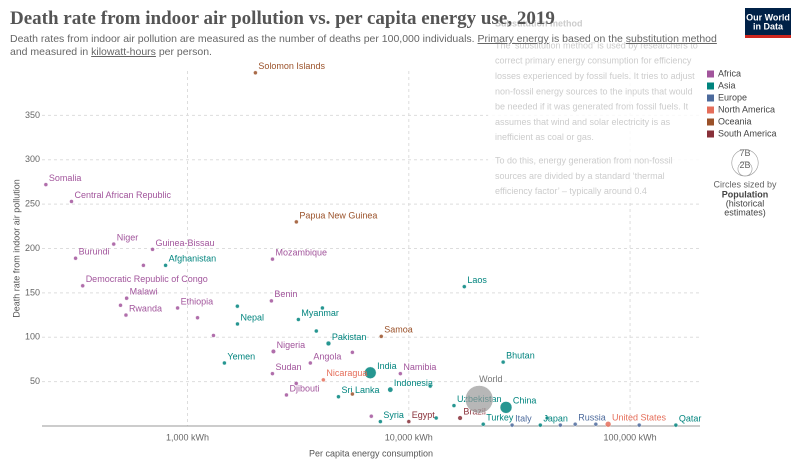 The width and height of the screenshot is (800, 466). Describe the element at coordinates (32, 159) in the screenshot. I see `y-tick-label: 300` at that location.